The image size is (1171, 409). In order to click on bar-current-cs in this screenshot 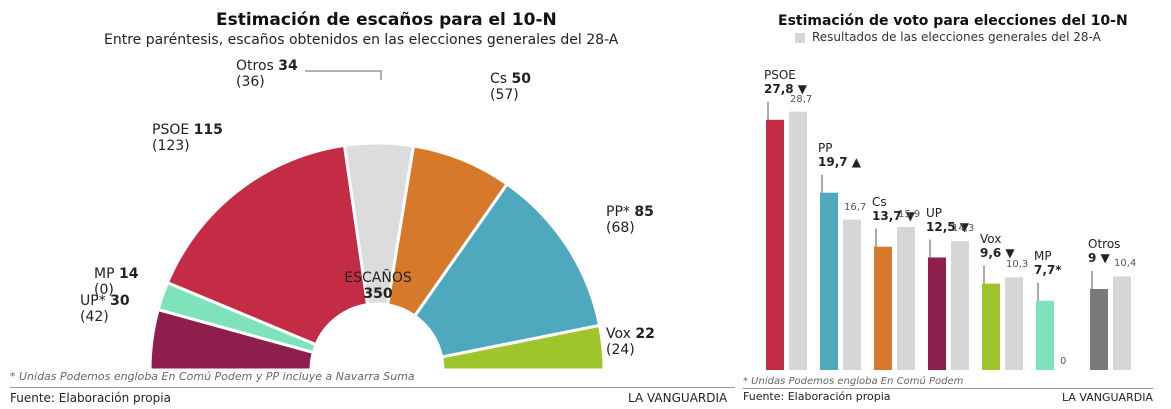, I will do `click(883, 308)`.